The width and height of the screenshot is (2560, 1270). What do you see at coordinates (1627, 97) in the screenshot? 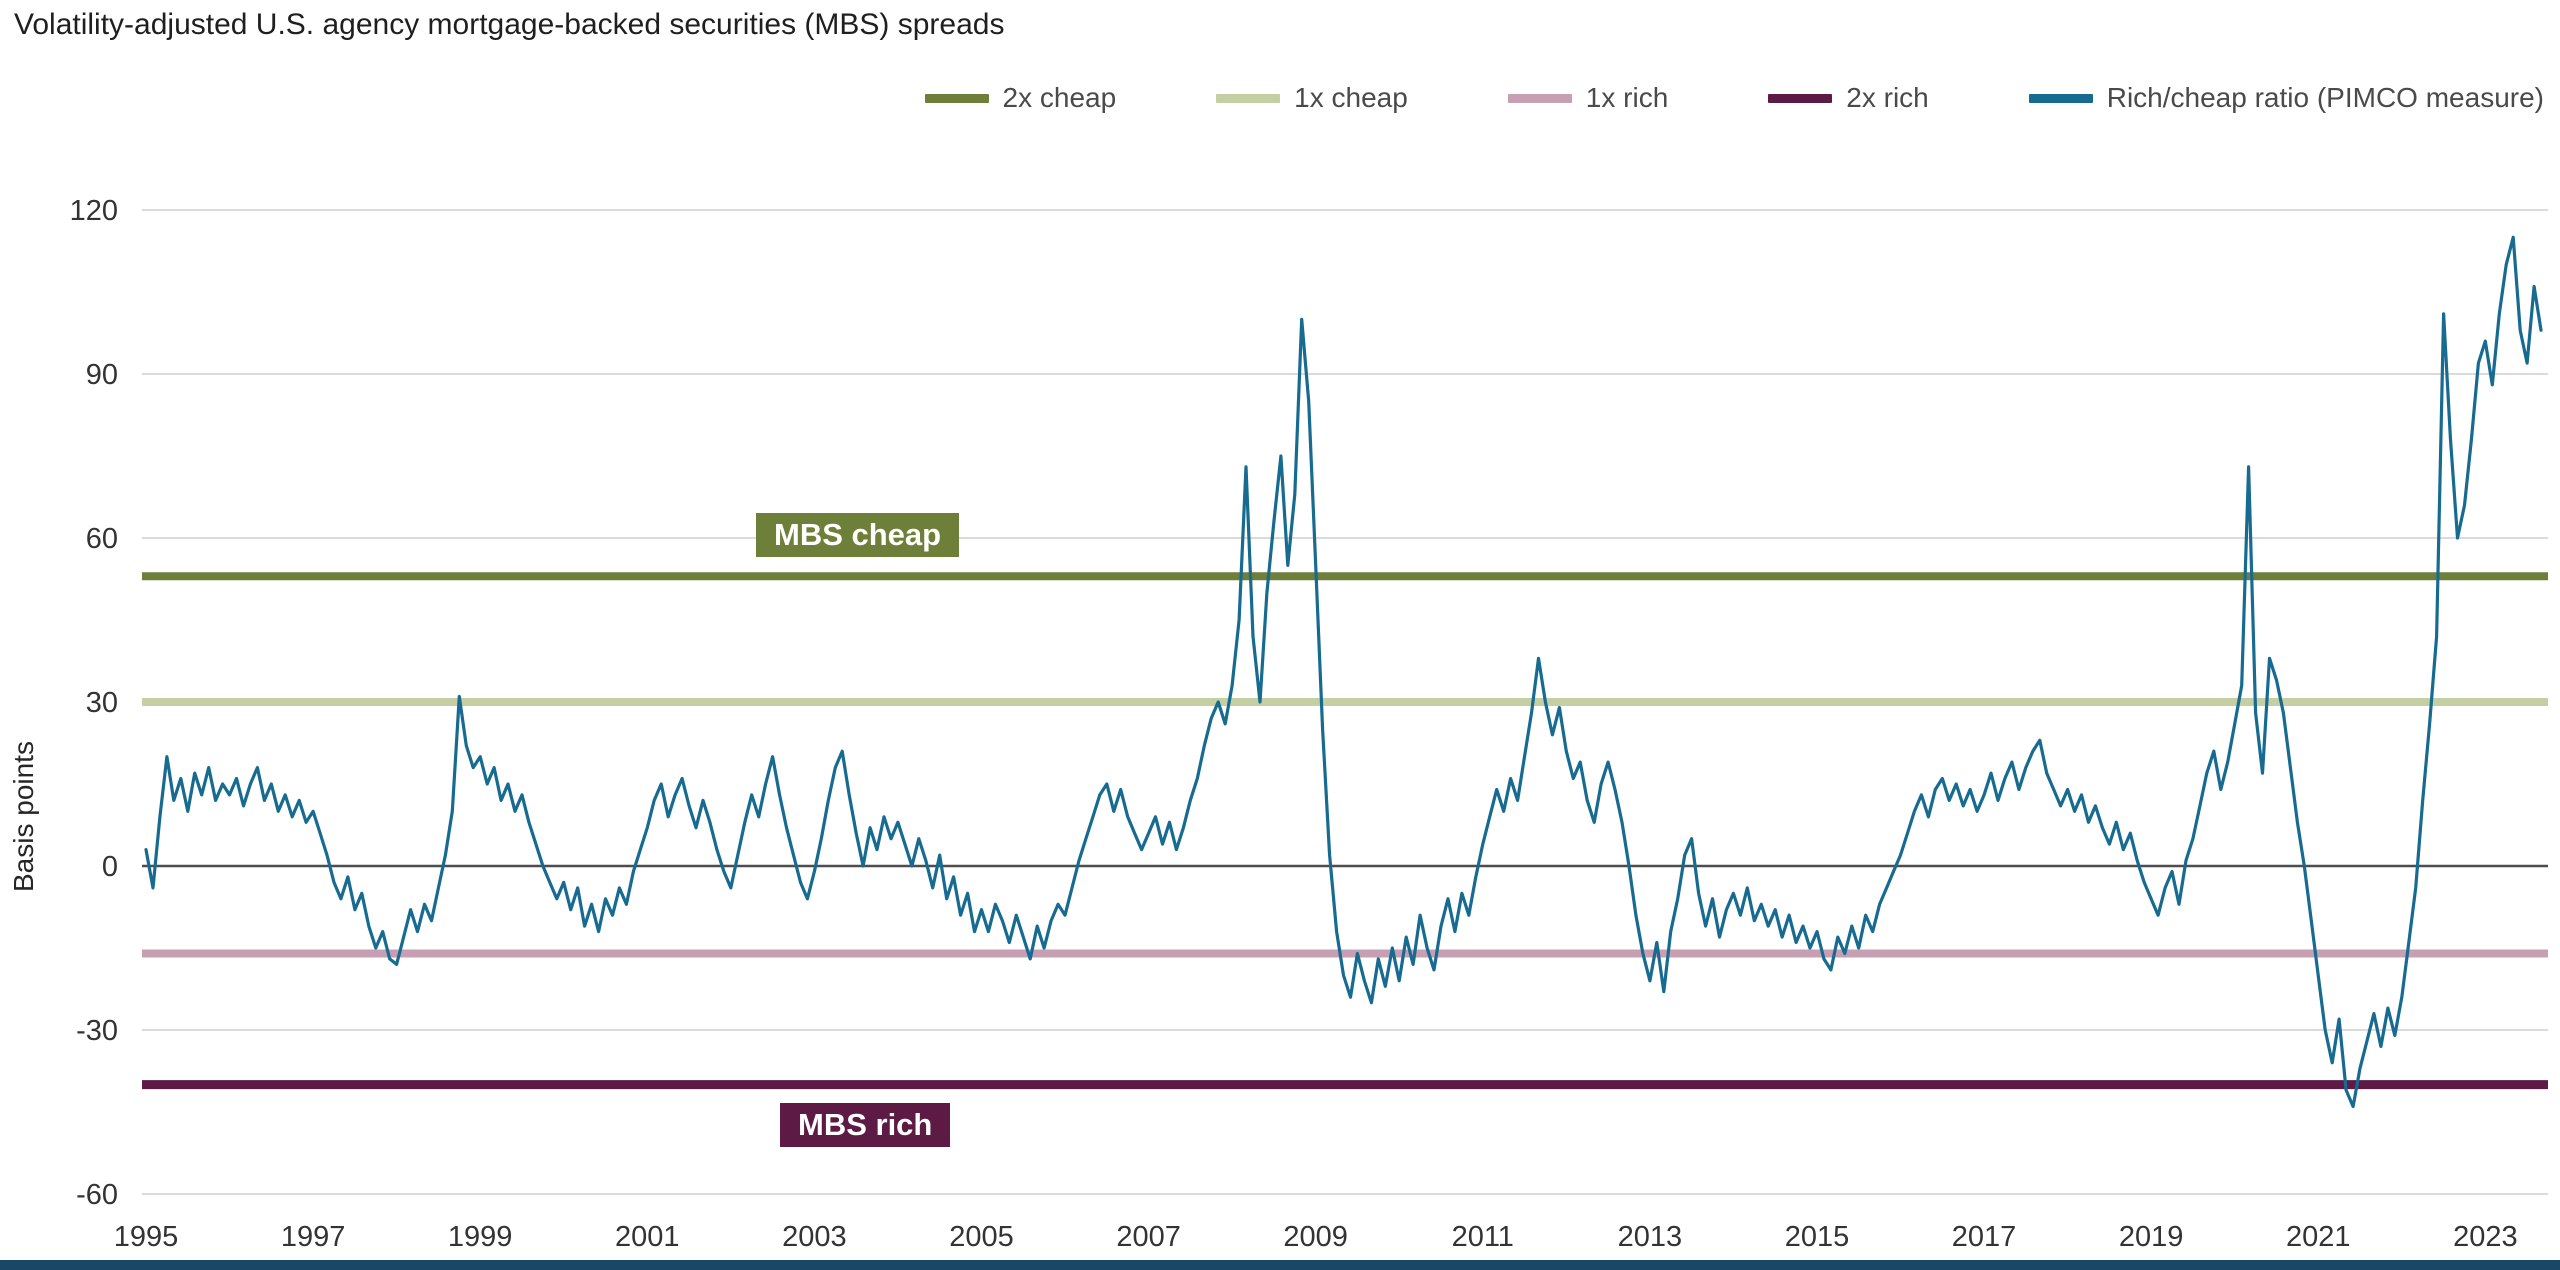
I see `legend-label: 1x rich` at bounding box center [1627, 97].